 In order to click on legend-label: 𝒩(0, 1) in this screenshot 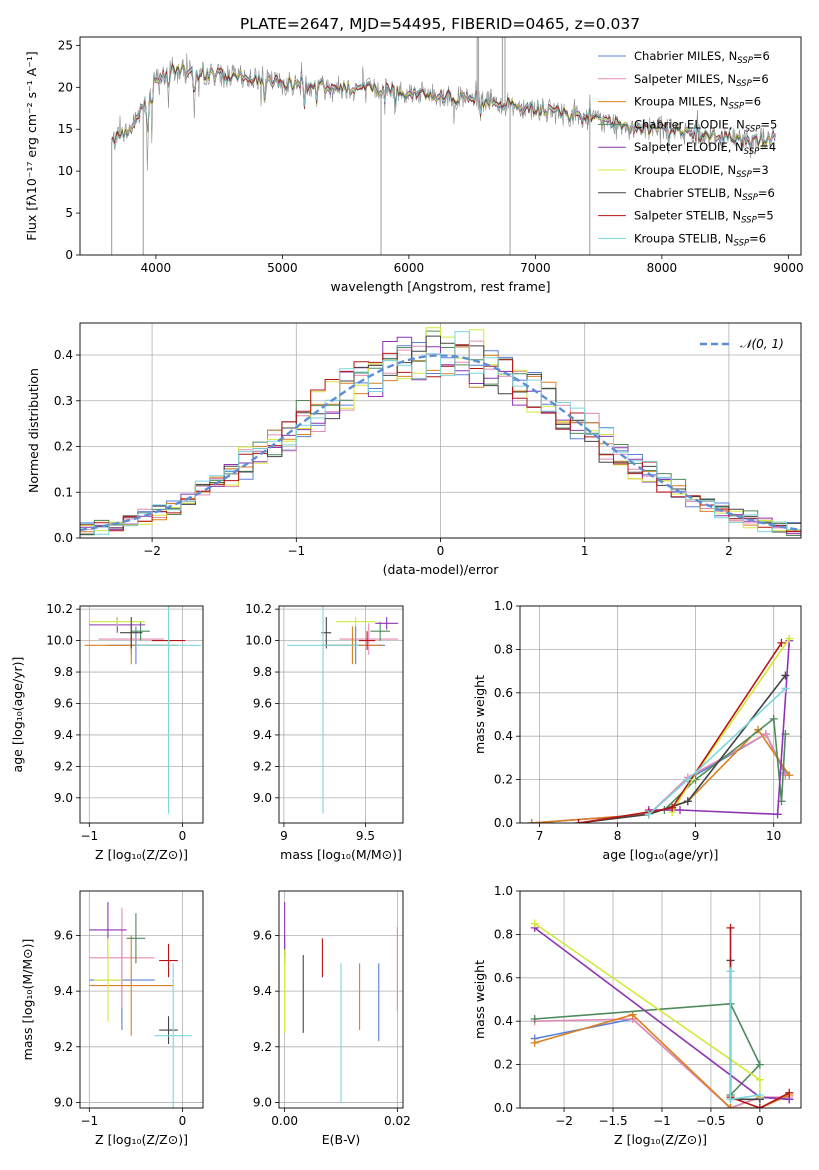, I will do `click(762, 344)`.